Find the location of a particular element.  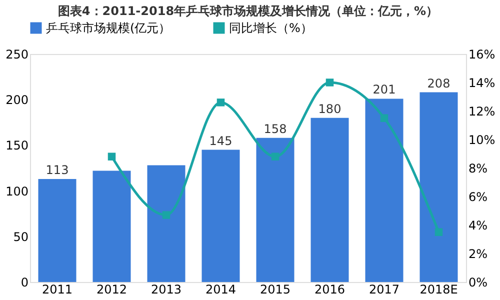

x-tick-label: 2017 is located at coordinates (384, 289).